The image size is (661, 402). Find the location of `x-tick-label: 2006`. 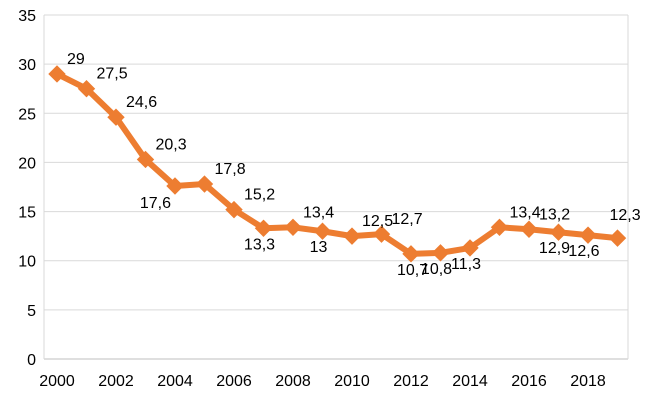

x-tick-label: 2006 is located at coordinates (234, 381).